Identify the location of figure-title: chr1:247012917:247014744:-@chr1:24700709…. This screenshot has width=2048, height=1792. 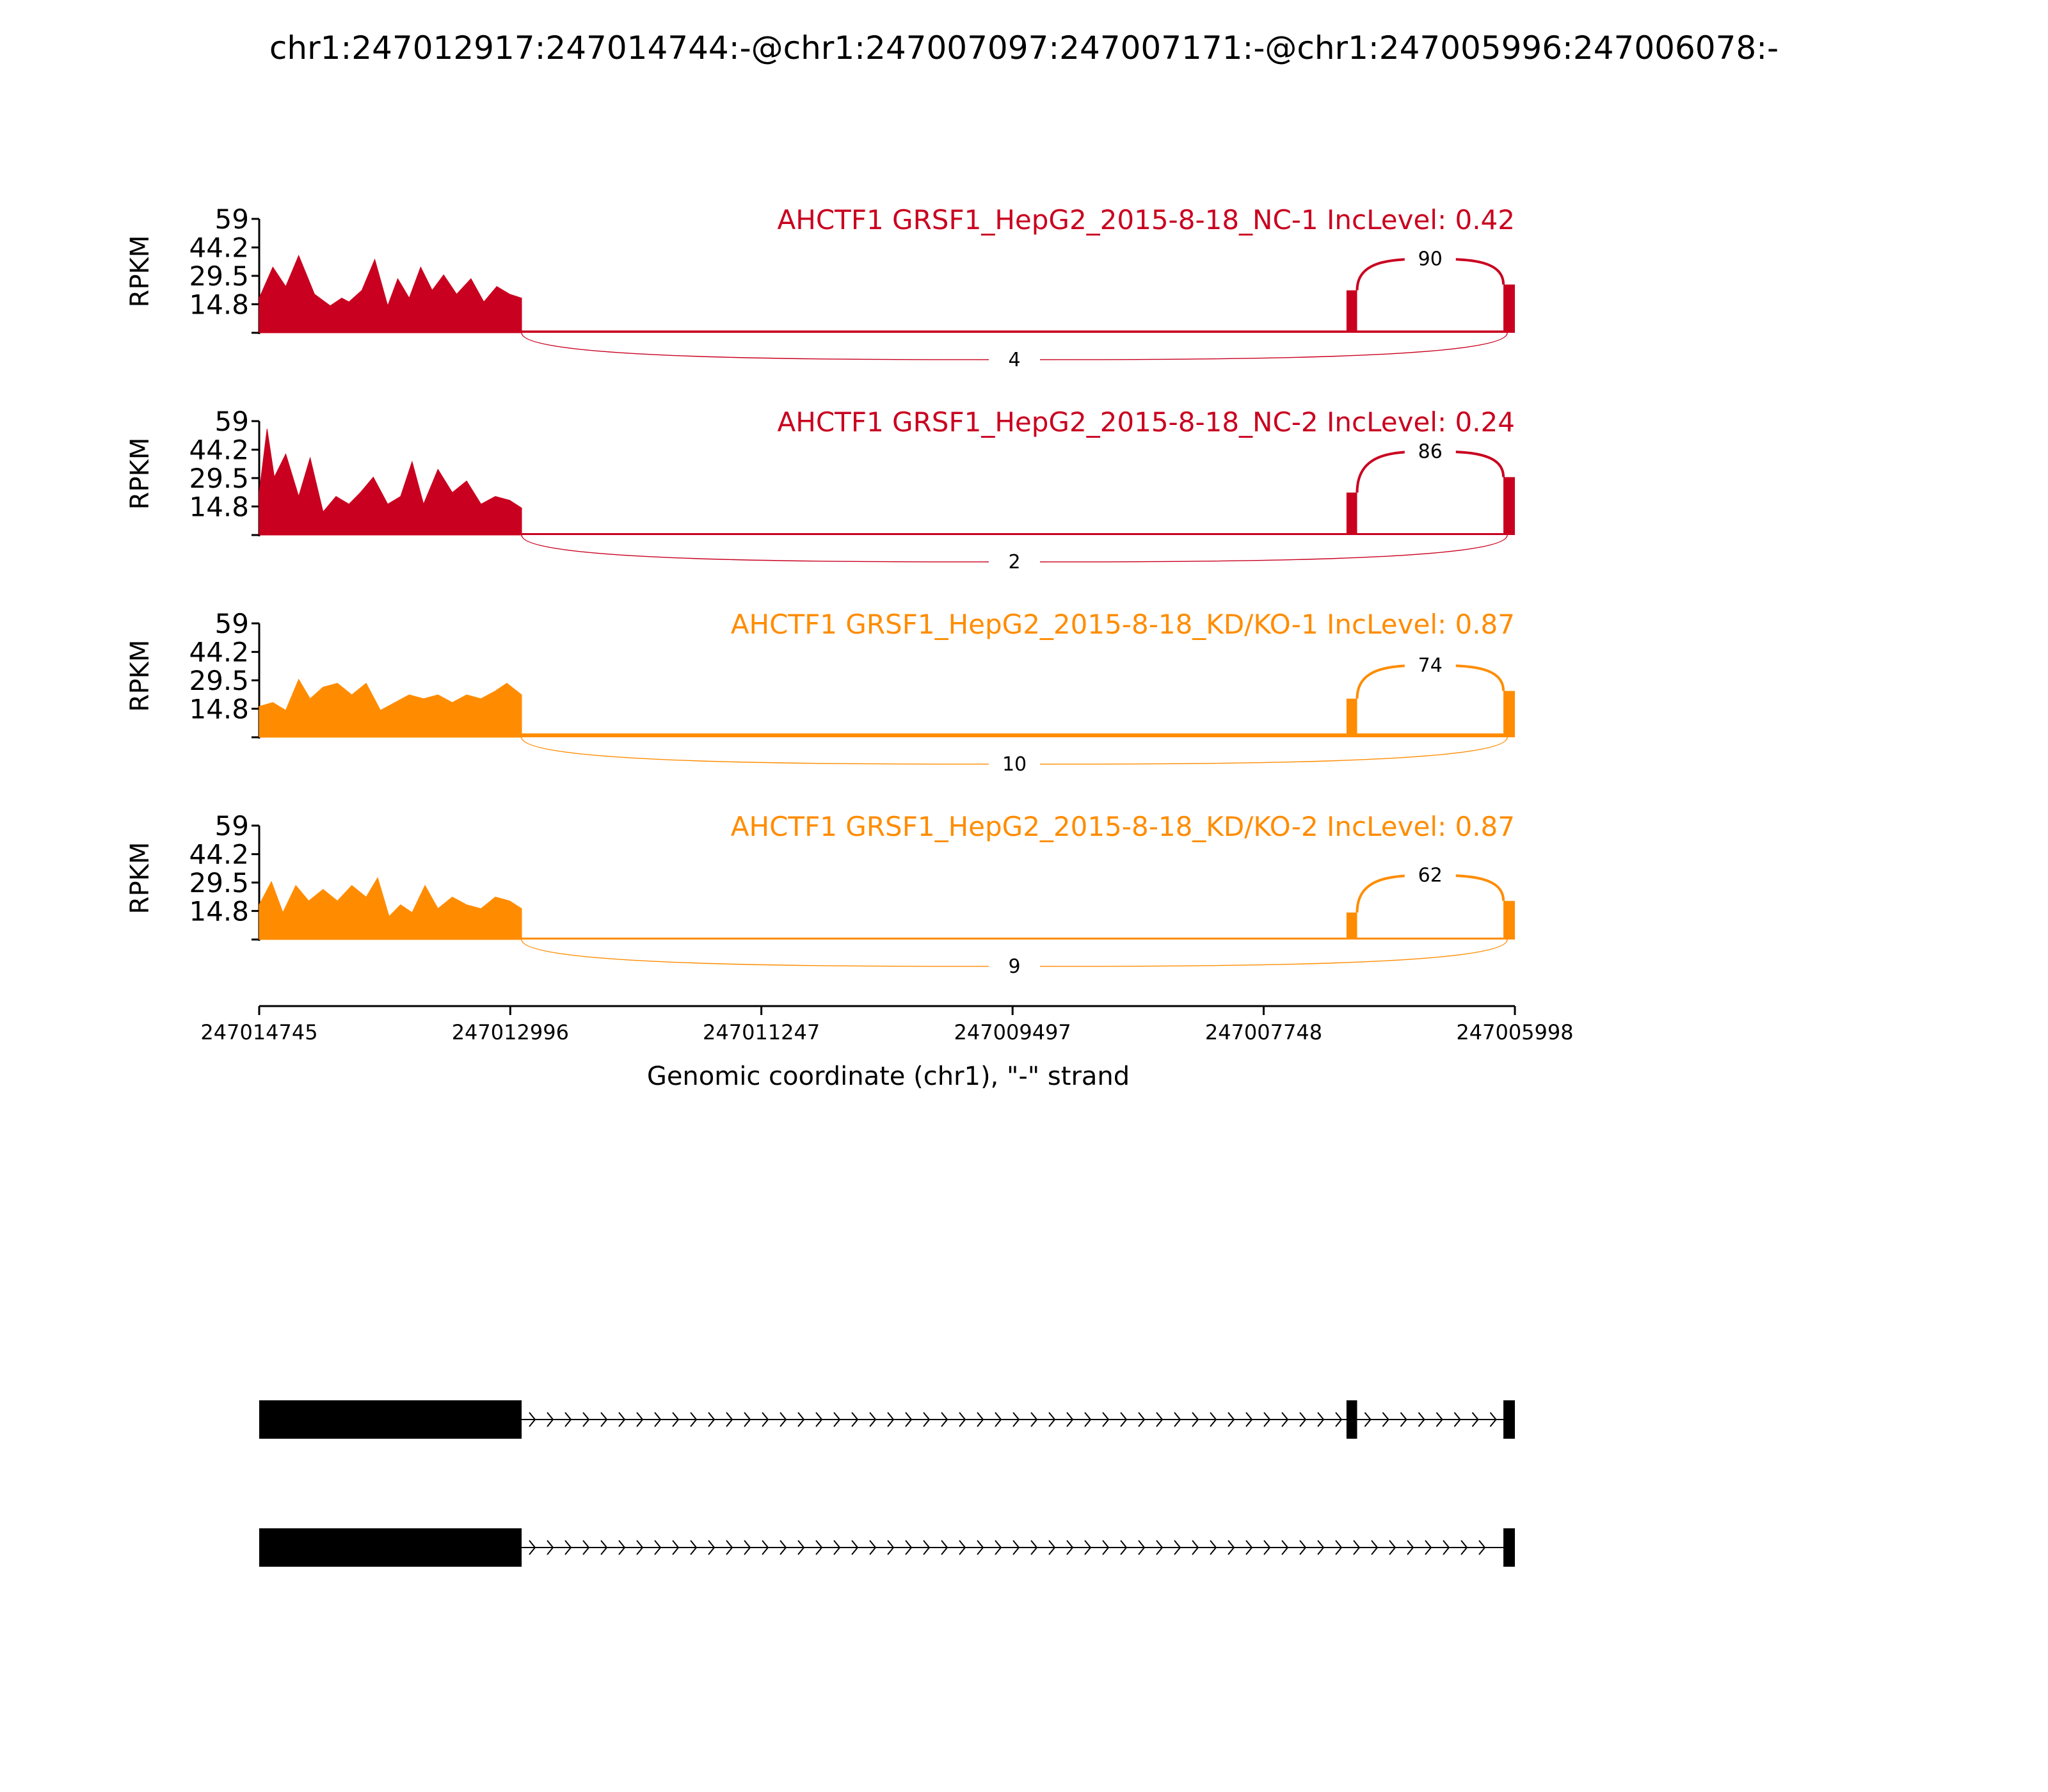
(1024, 48).